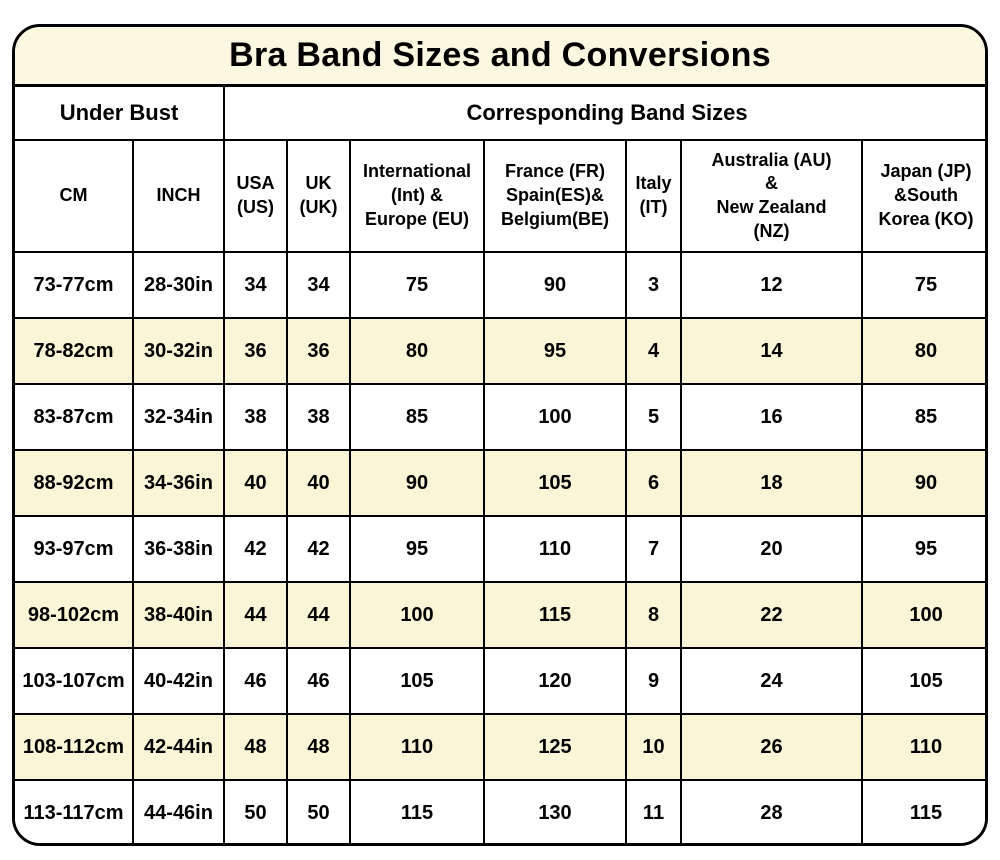  What do you see at coordinates (771, 417) in the screenshot?
I see `cell-au-nz: 16` at bounding box center [771, 417].